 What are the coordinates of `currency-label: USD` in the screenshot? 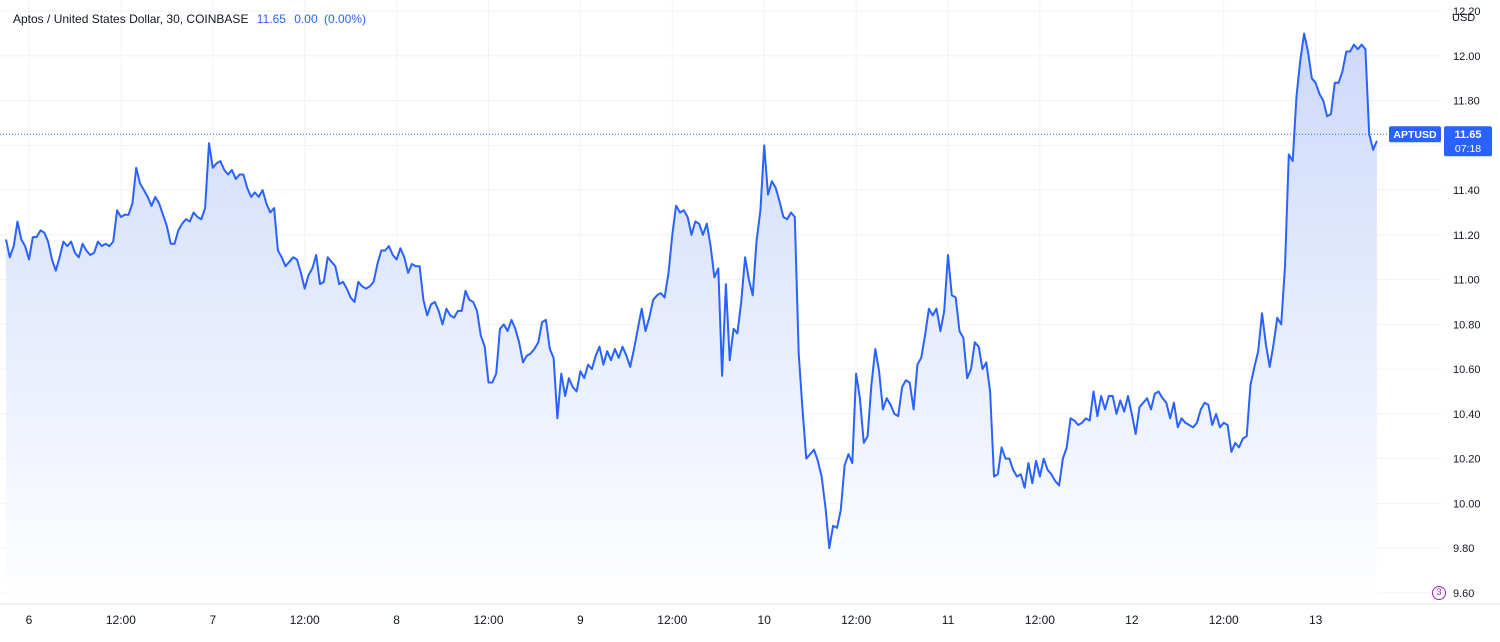 It's located at (1464, 18).